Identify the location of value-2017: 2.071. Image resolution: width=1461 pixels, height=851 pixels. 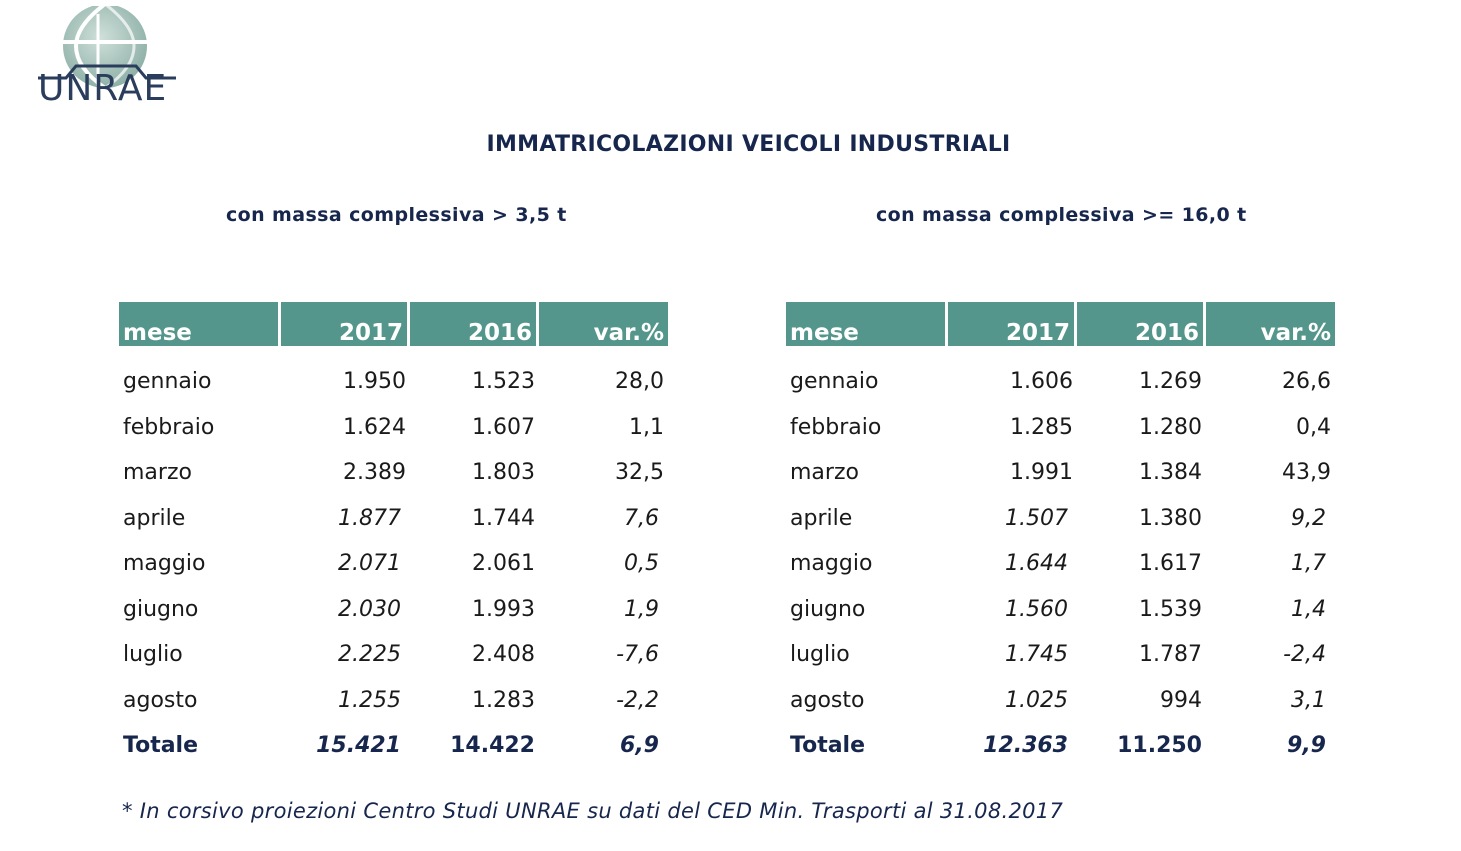
(369, 564).